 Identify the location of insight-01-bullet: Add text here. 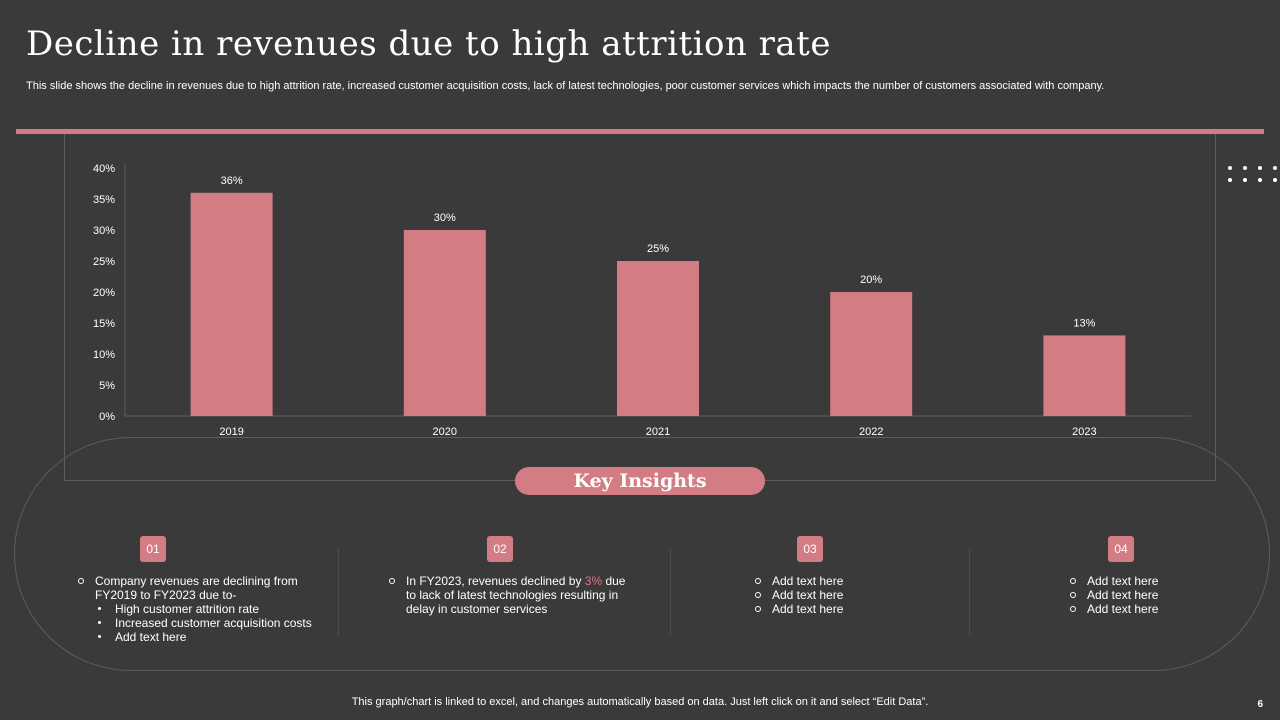
(204, 637).